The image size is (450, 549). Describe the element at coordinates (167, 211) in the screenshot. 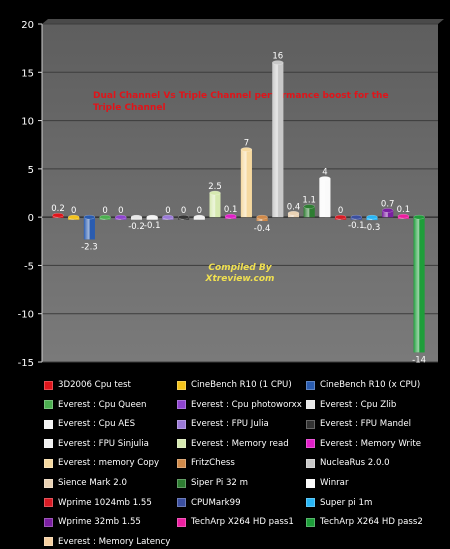

I see `data-label-8: 0` at that location.